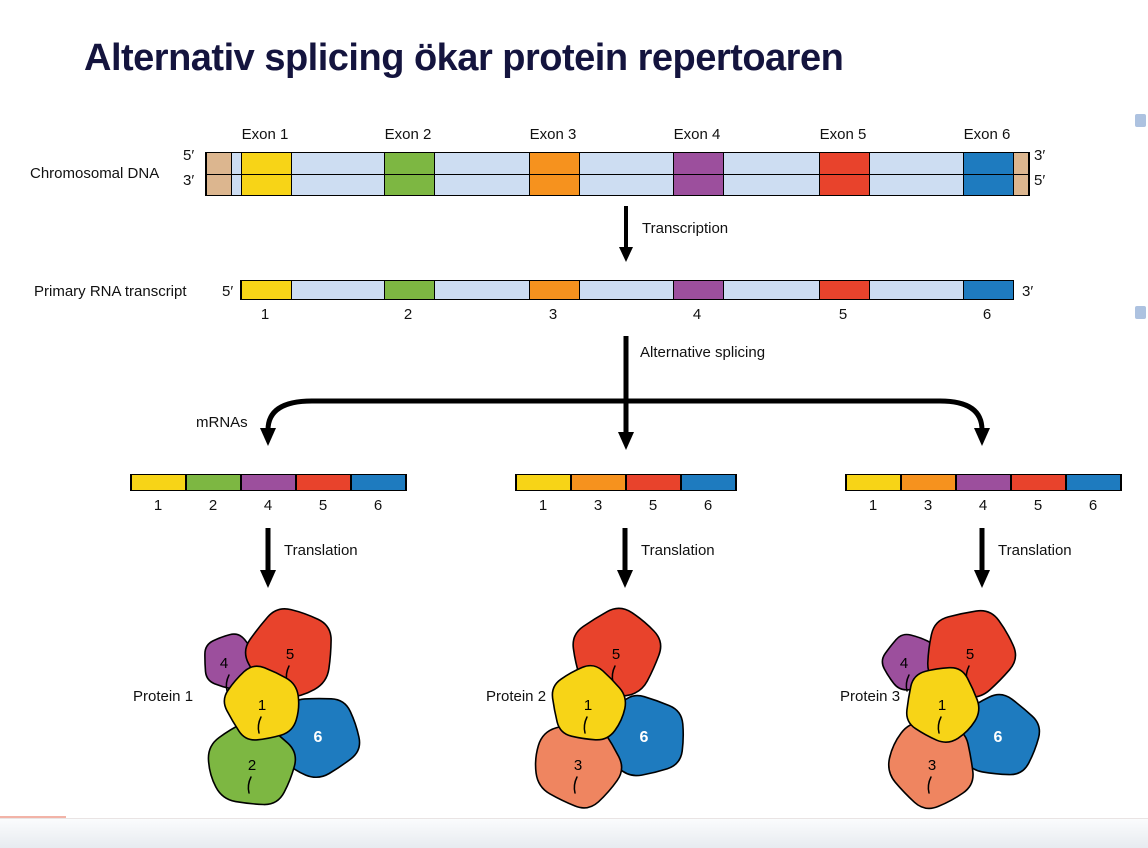  I want to click on dna-strand-divider, so click(617, 174).